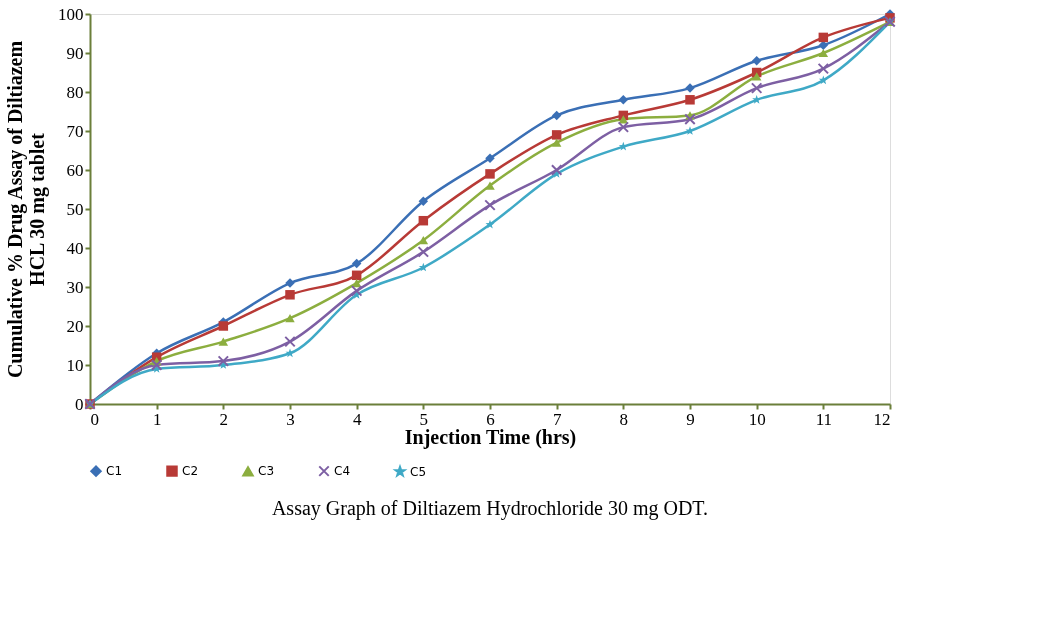 The image size is (1040, 628). Describe the element at coordinates (71, 14) in the screenshot. I see `y-tick-label: 100` at that location.